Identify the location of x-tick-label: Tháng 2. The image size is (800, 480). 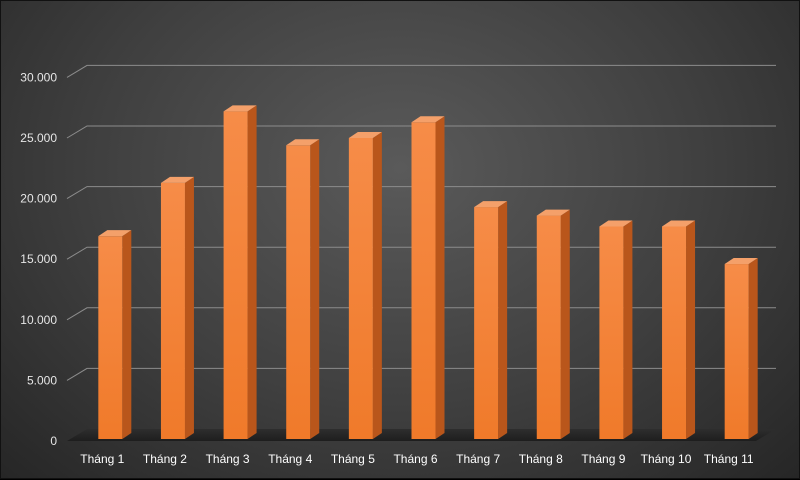
(165, 459).